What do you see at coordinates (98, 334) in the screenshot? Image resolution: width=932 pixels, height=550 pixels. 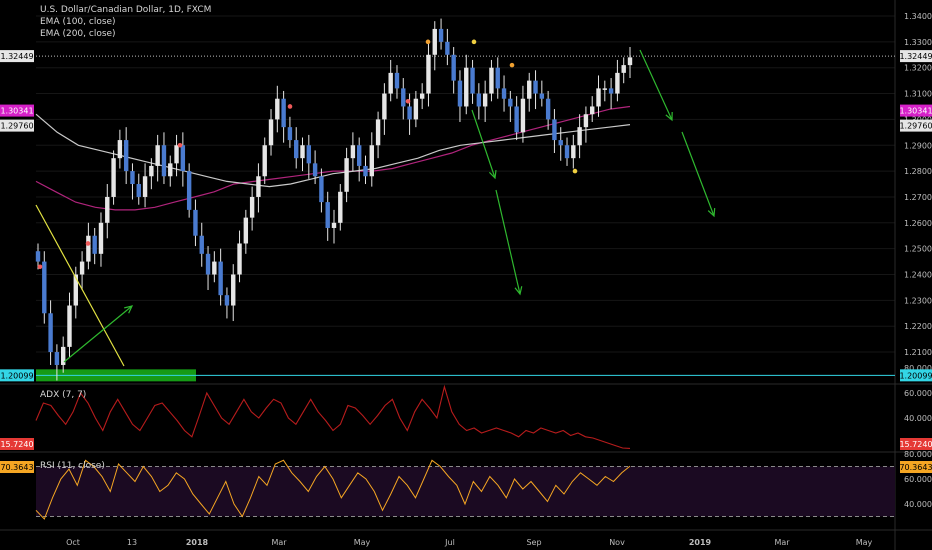 I see `arrow-up` at bounding box center [98, 334].